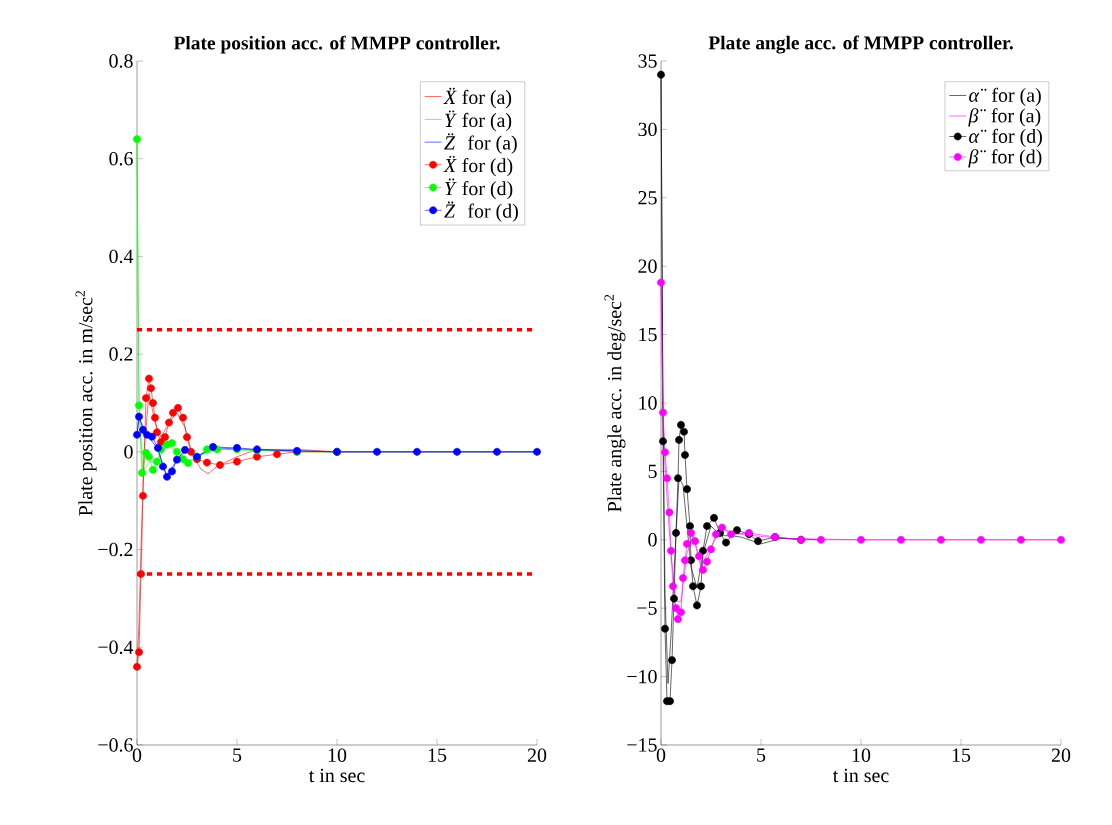 Image resolution: width=1112 pixels, height=825 pixels. What do you see at coordinates (115, 549) in the screenshot?
I see `y-tick-label: −0.2` at bounding box center [115, 549].